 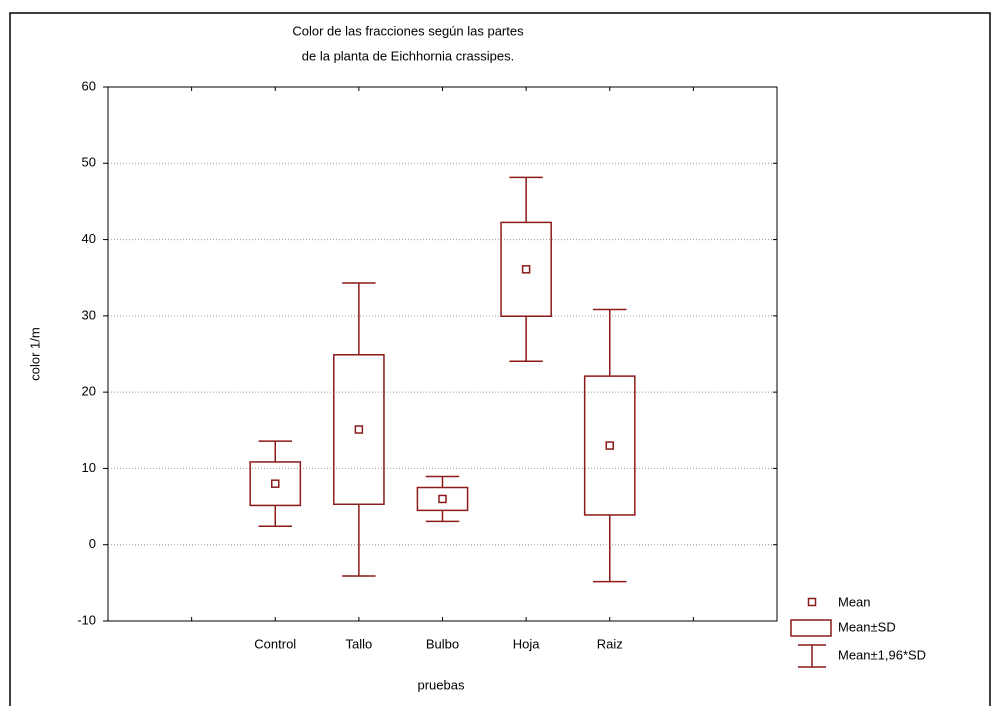 What do you see at coordinates (812, 602) in the screenshot?
I see `legend-mean` at bounding box center [812, 602].